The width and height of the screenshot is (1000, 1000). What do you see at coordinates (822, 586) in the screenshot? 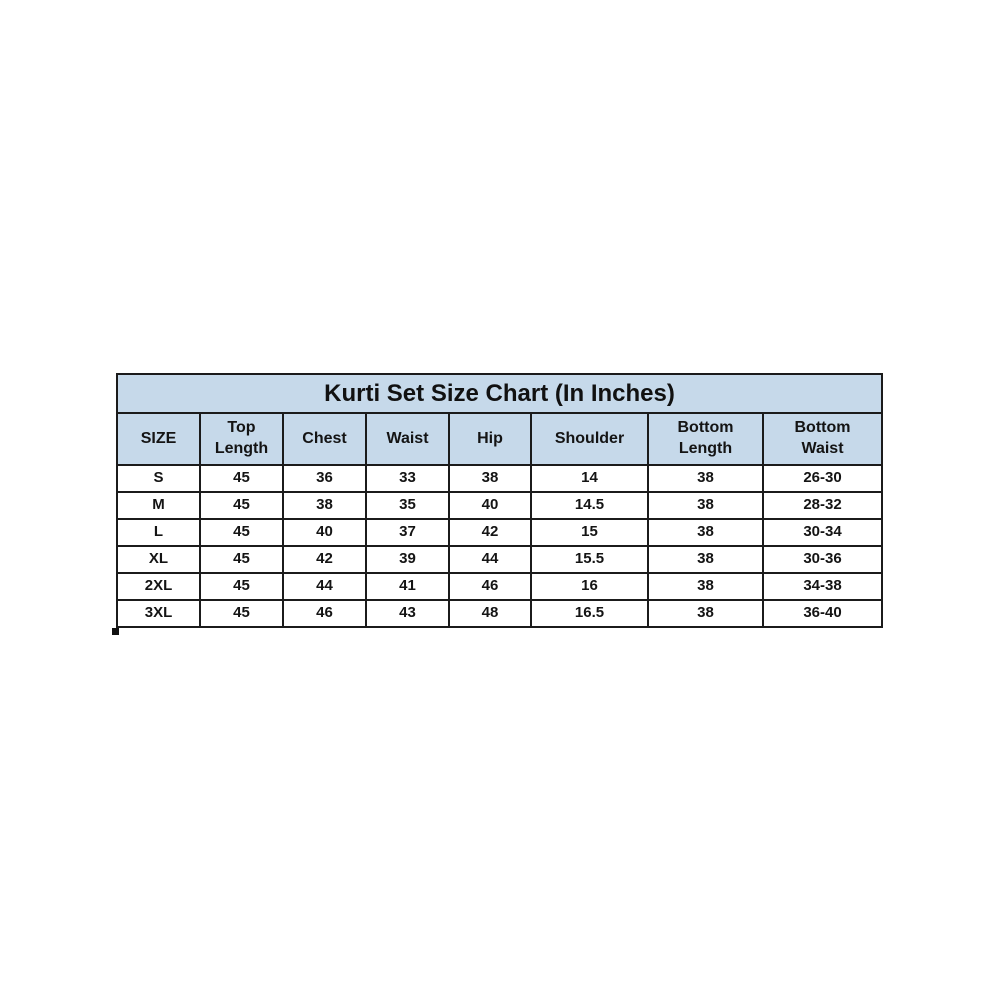
I see `value-cell: 34-38` at bounding box center [822, 586].